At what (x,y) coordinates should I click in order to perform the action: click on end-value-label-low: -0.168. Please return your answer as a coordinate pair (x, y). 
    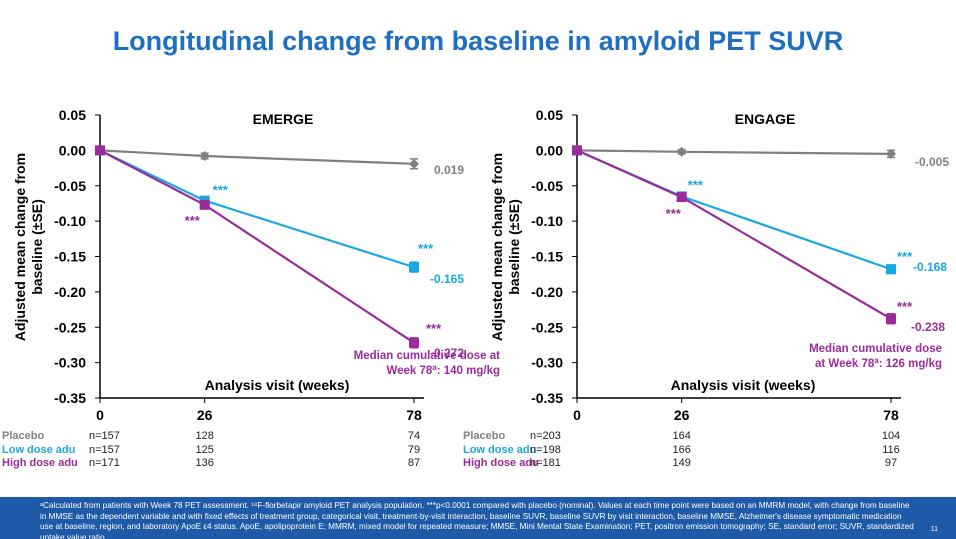
    Looking at the image, I should click on (930, 267).